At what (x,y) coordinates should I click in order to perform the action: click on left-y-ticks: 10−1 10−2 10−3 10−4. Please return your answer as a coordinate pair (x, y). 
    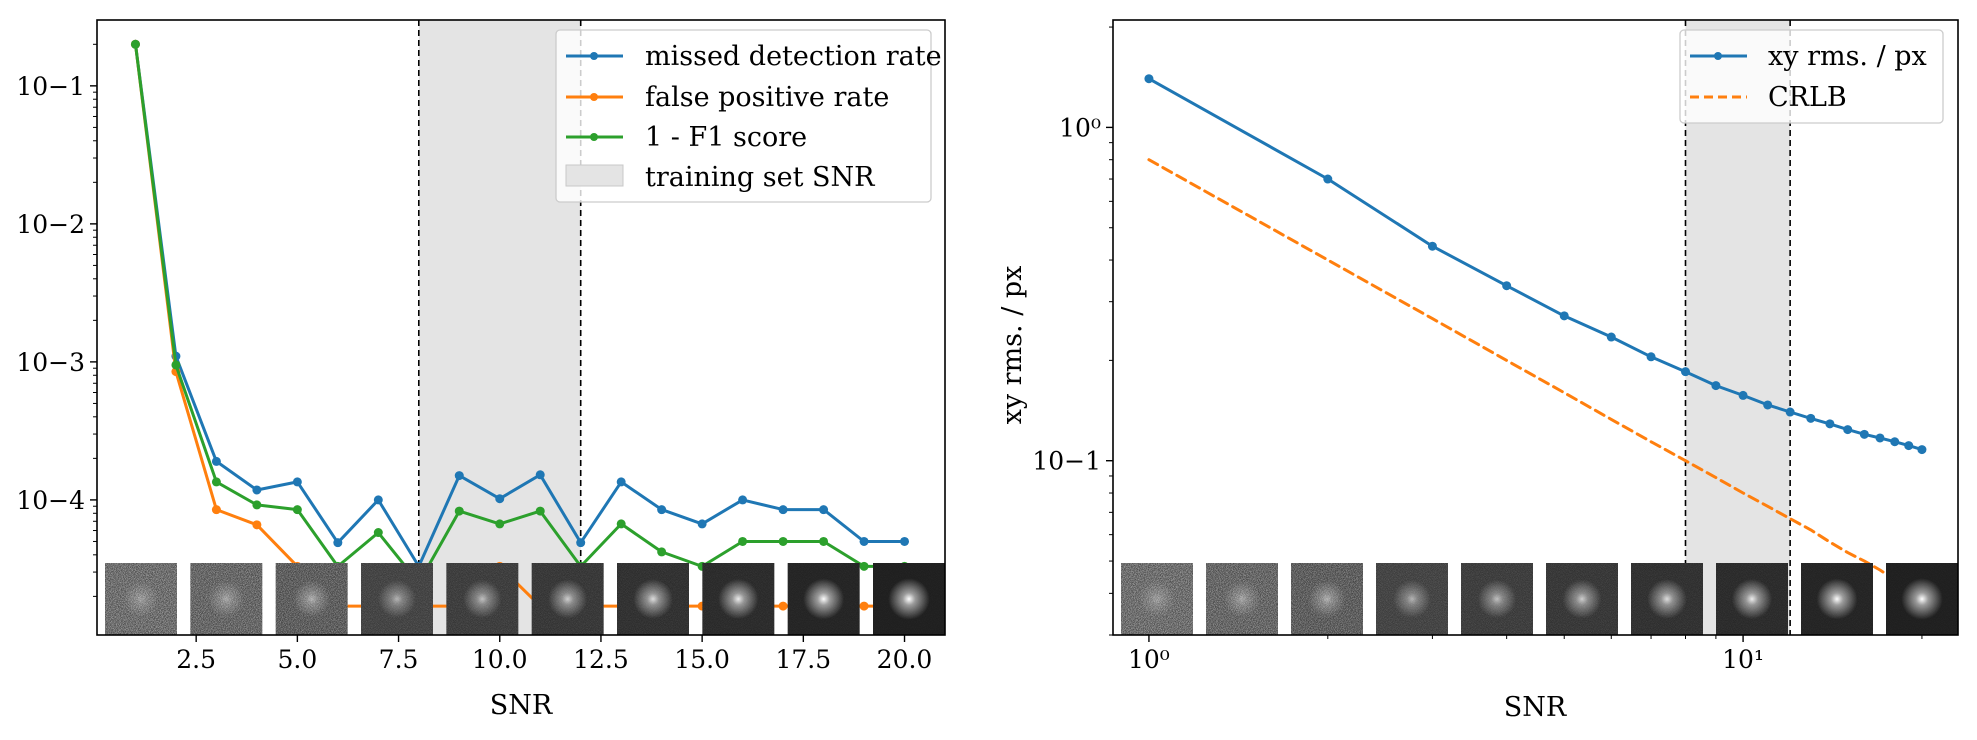
    Looking at the image, I should click on (56, 320).